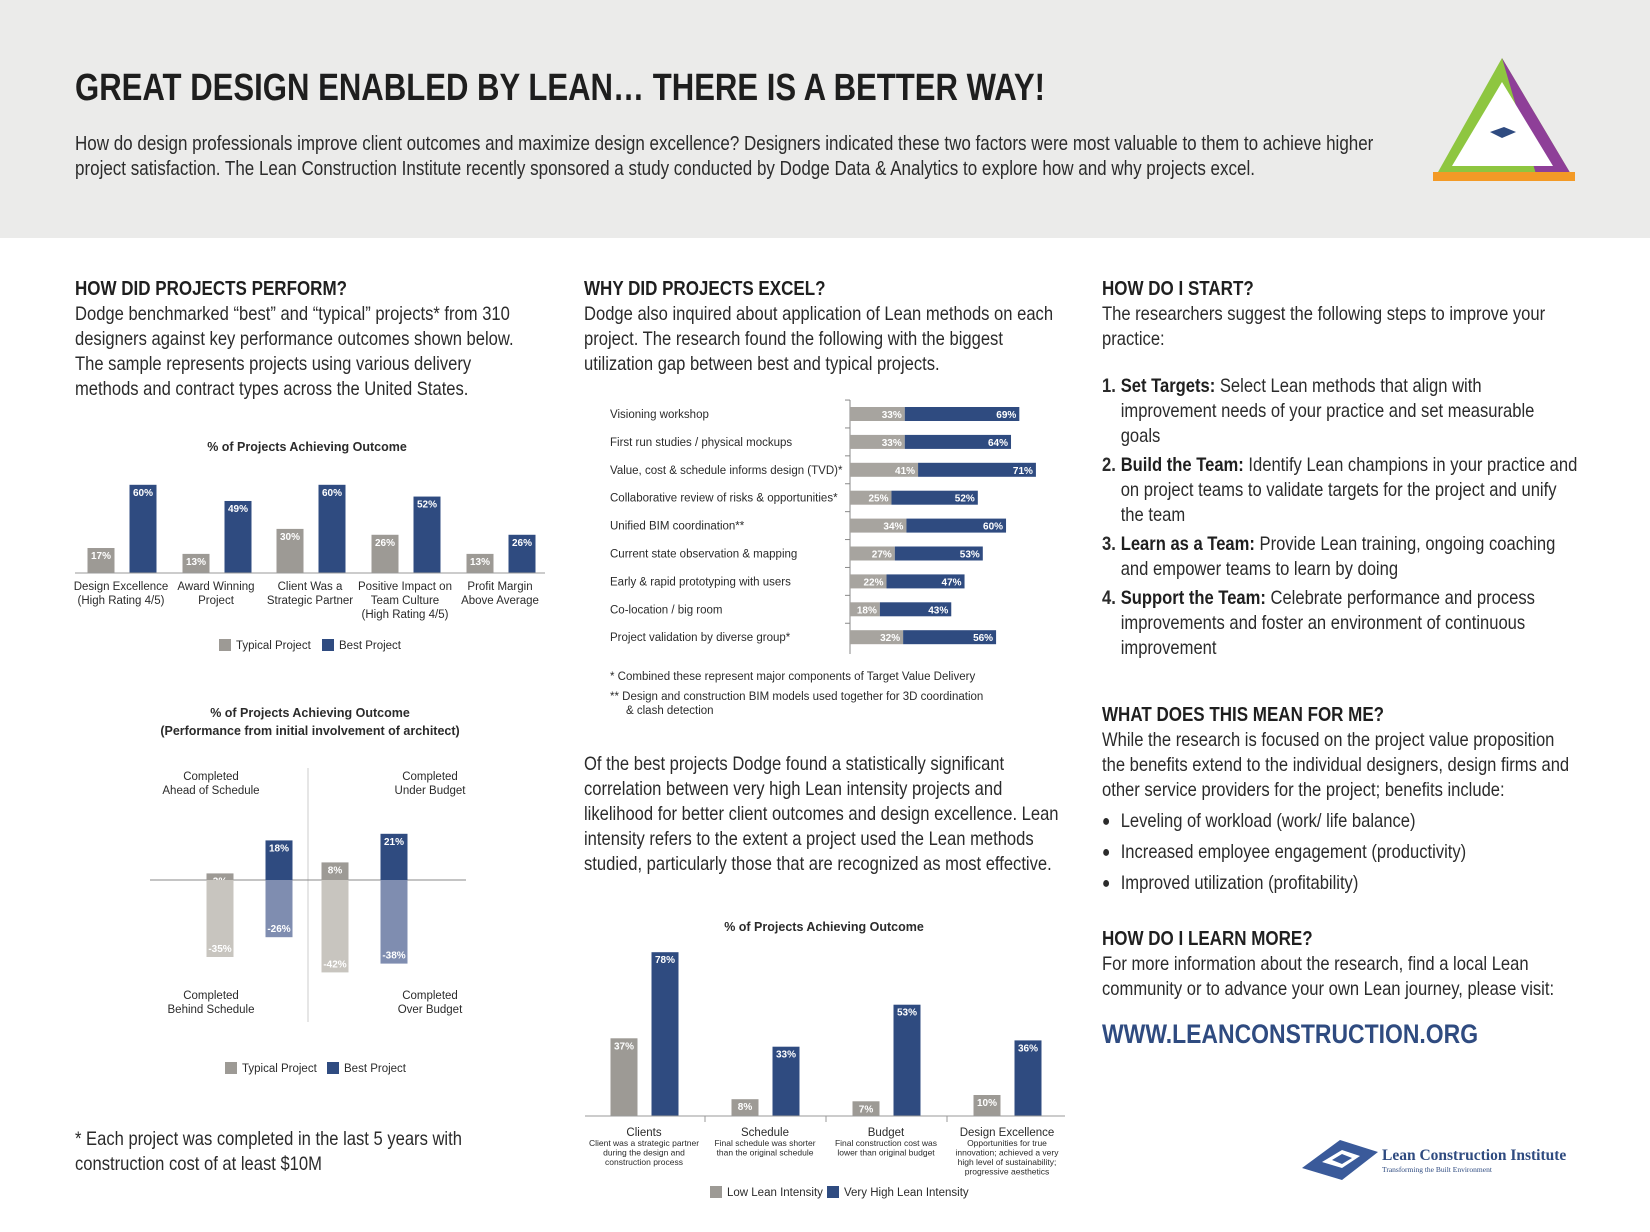 The width and height of the screenshot is (1650, 1232). Describe the element at coordinates (700, 582) in the screenshot. I see `category-label: Early & rapid prototyping with users` at that location.